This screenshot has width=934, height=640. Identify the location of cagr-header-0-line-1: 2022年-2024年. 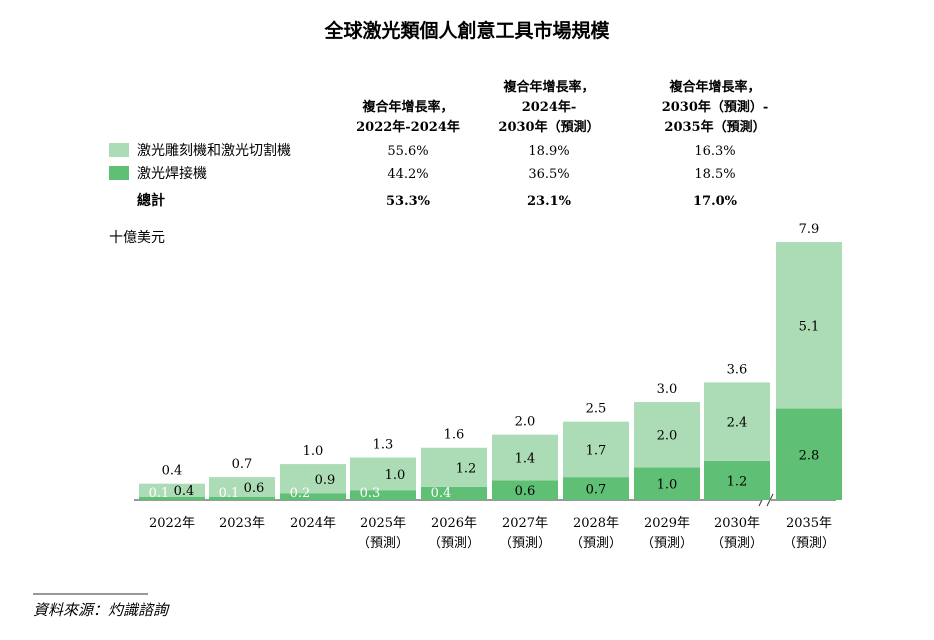
(408, 127).